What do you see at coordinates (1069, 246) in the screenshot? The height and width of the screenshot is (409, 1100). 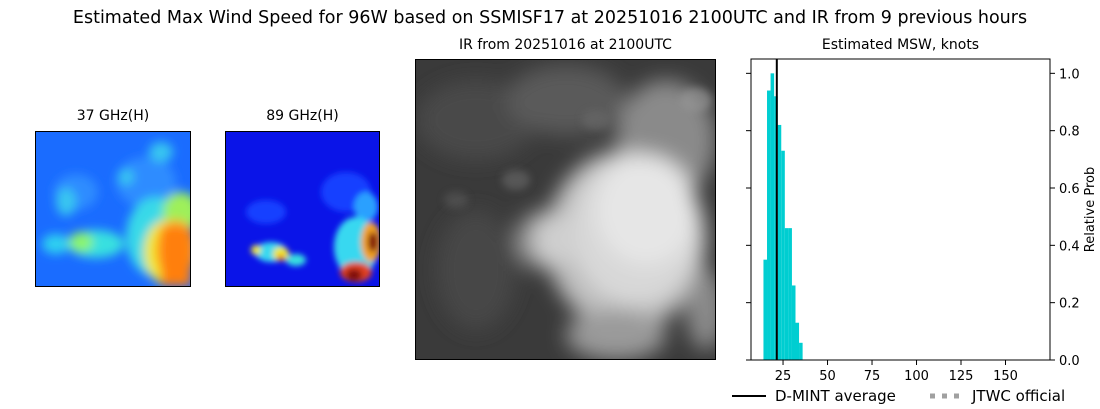 I see `y-tick-label-2: 0.4` at bounding box center [1069, 246].